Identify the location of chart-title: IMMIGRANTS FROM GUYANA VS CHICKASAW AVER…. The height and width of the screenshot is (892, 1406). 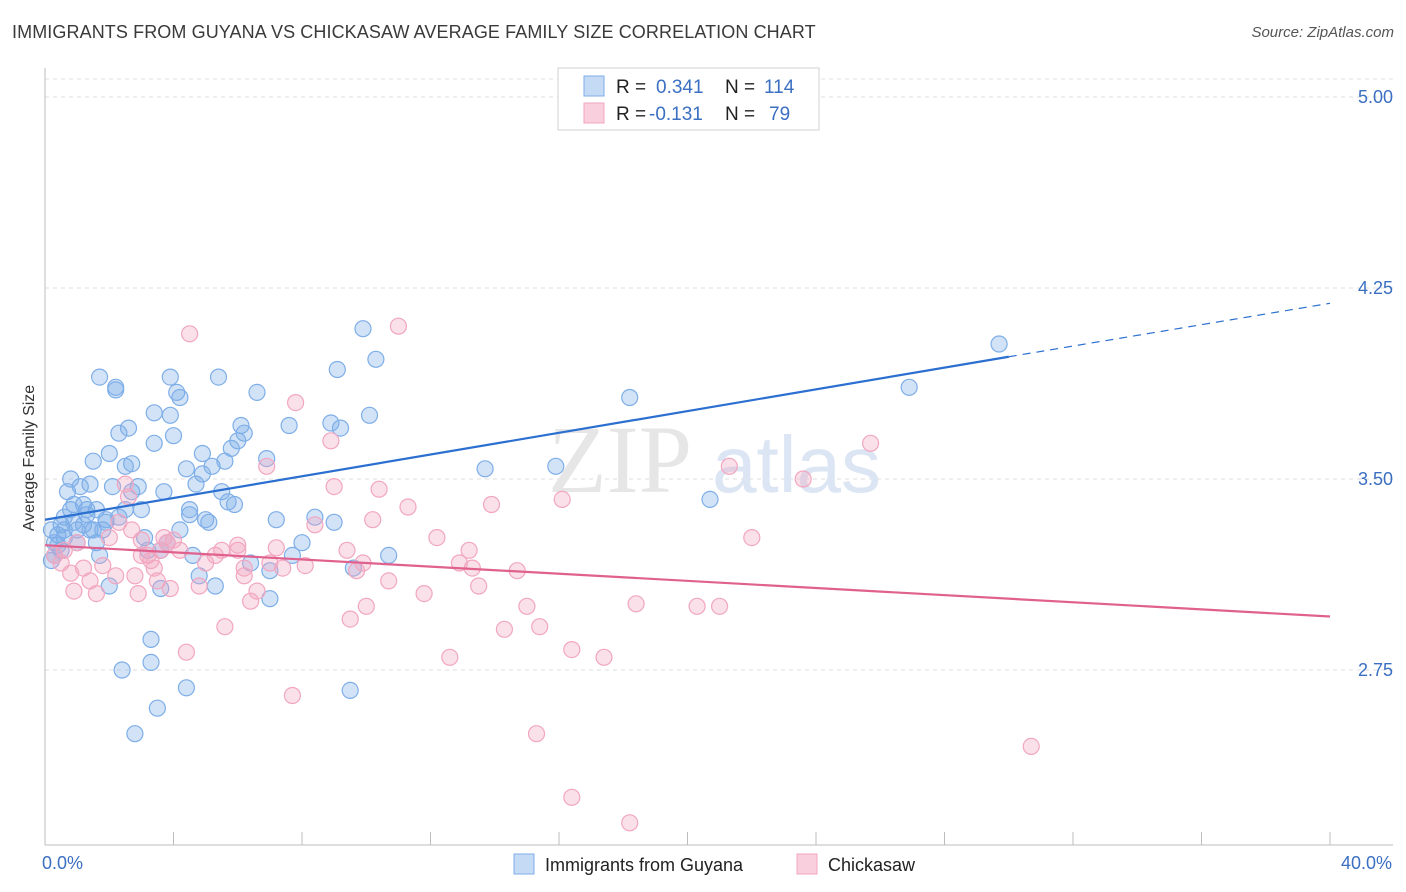
(414, 32).